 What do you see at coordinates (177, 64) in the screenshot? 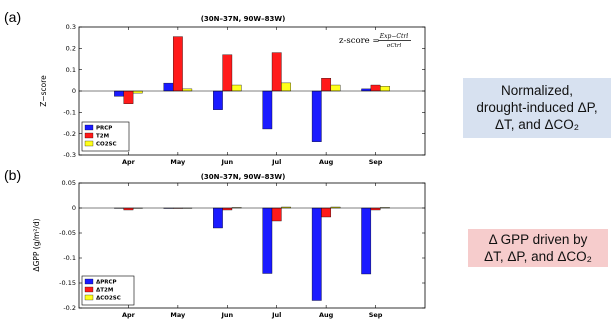
I see `panel-a-bar-t2m-may` at bounding box center [177, 64].